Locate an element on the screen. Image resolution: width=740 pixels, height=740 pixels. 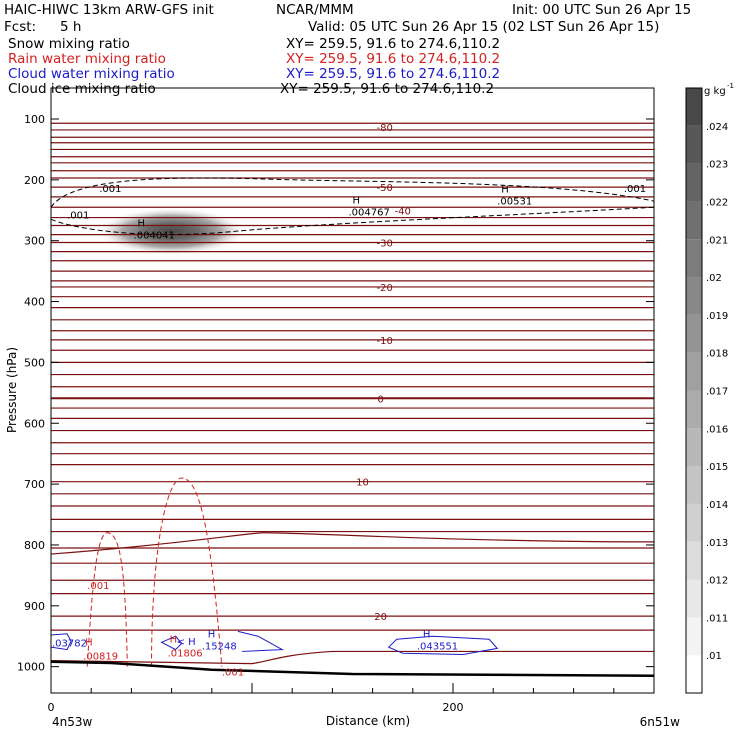
isotherm-label: -50 is located at coordinates (384, 188).